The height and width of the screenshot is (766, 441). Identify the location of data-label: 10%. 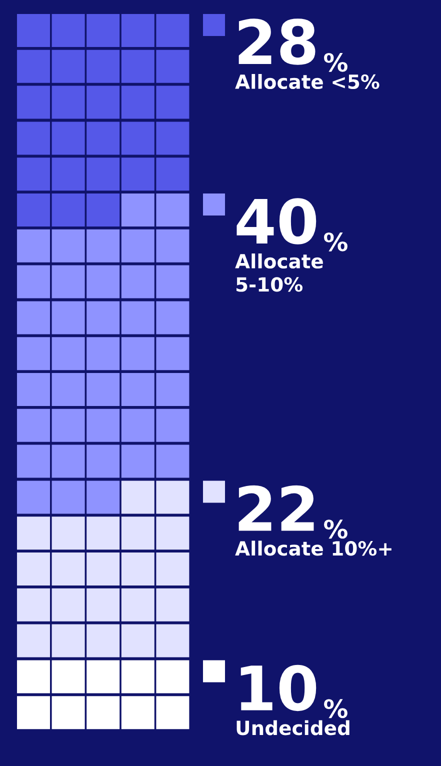
(294, 691).